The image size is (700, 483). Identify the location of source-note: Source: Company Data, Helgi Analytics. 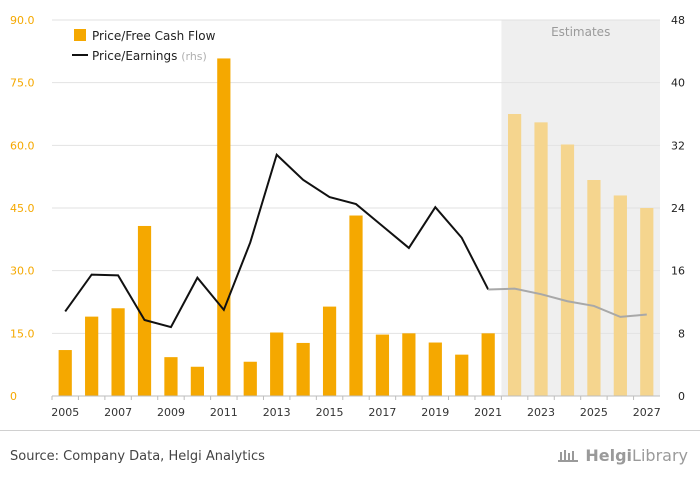
(137, 456).